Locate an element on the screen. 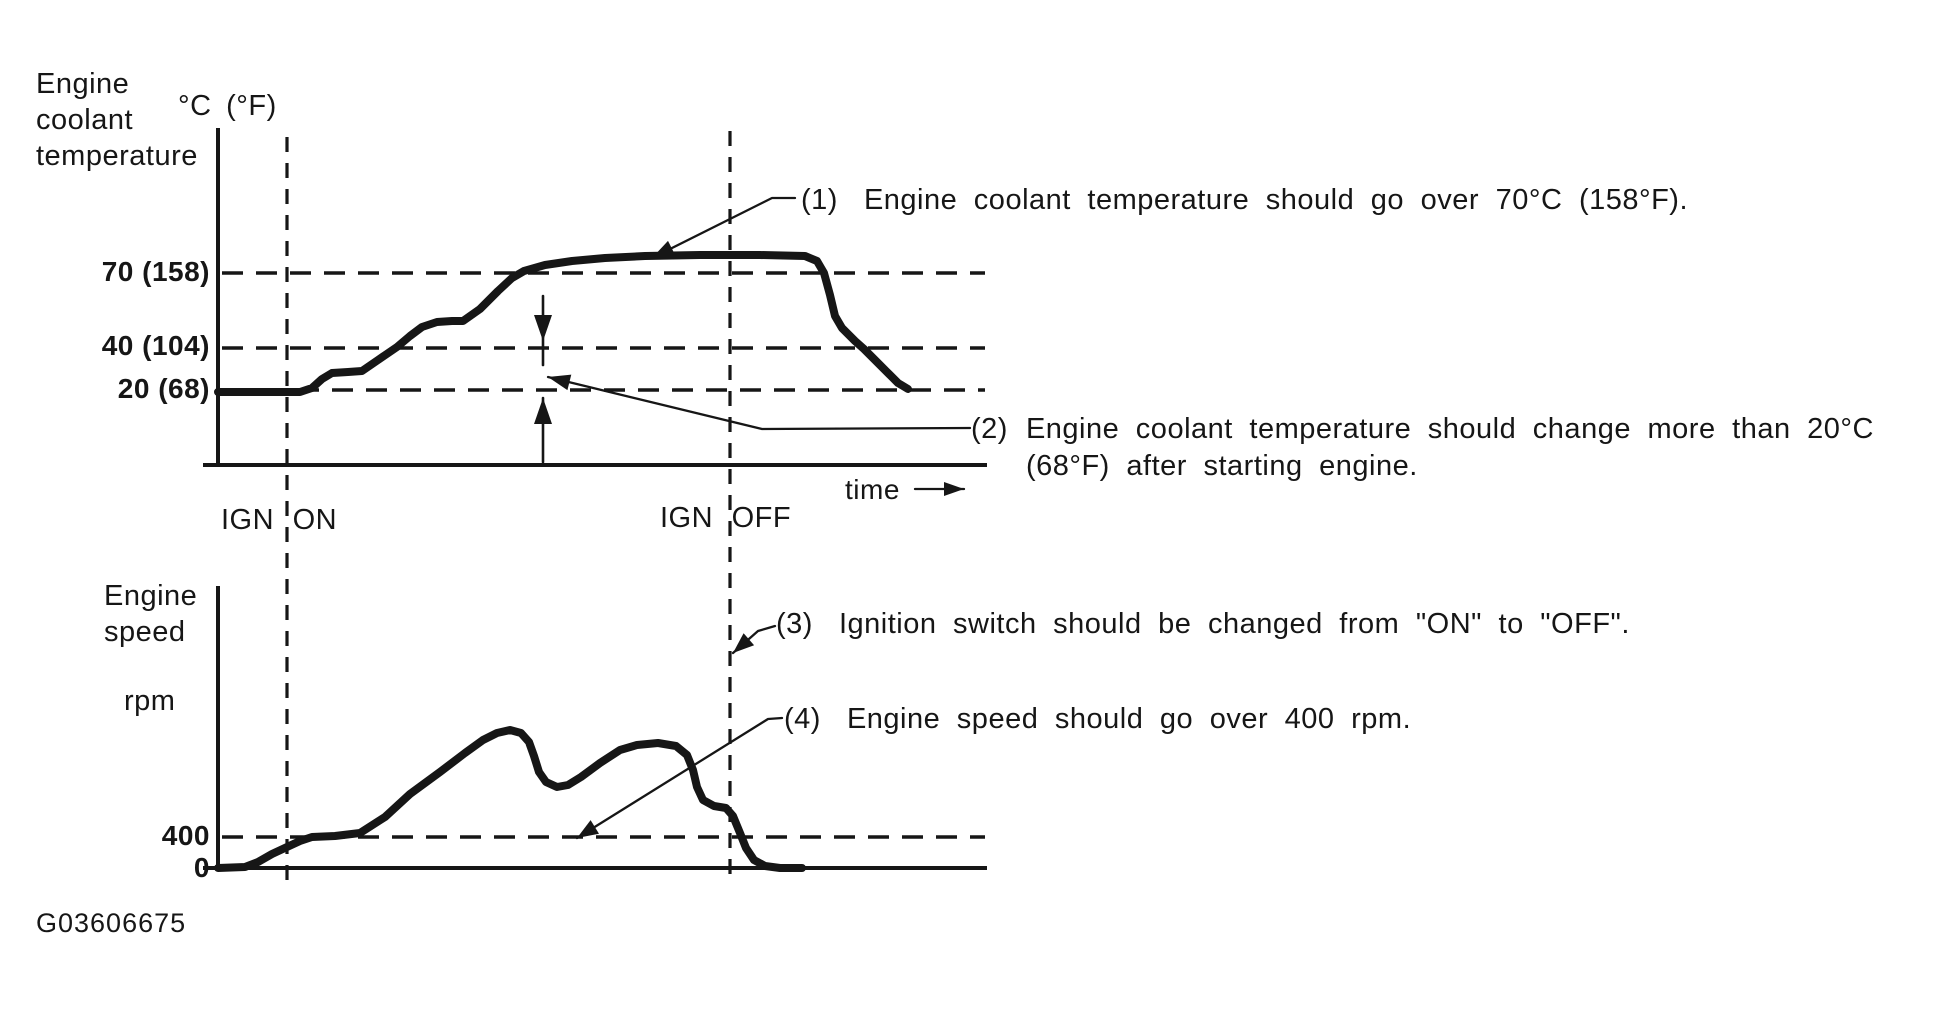 This screenshot has width=1950, height=1012. annotation-2-number: (2) is located at coordinates (989, 429).